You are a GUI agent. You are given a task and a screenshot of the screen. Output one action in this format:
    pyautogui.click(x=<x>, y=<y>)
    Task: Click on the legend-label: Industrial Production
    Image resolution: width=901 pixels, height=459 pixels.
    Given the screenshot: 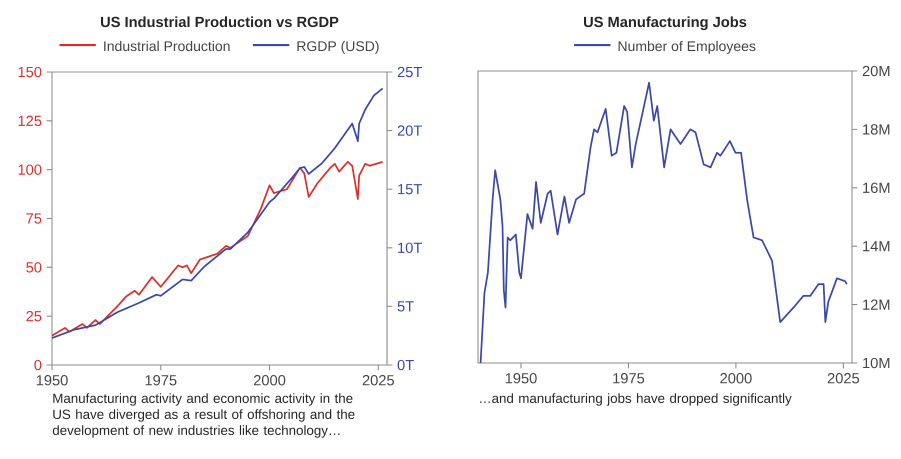 What is the action you would take?
    pyautogui.click(x=167, y=46)
    